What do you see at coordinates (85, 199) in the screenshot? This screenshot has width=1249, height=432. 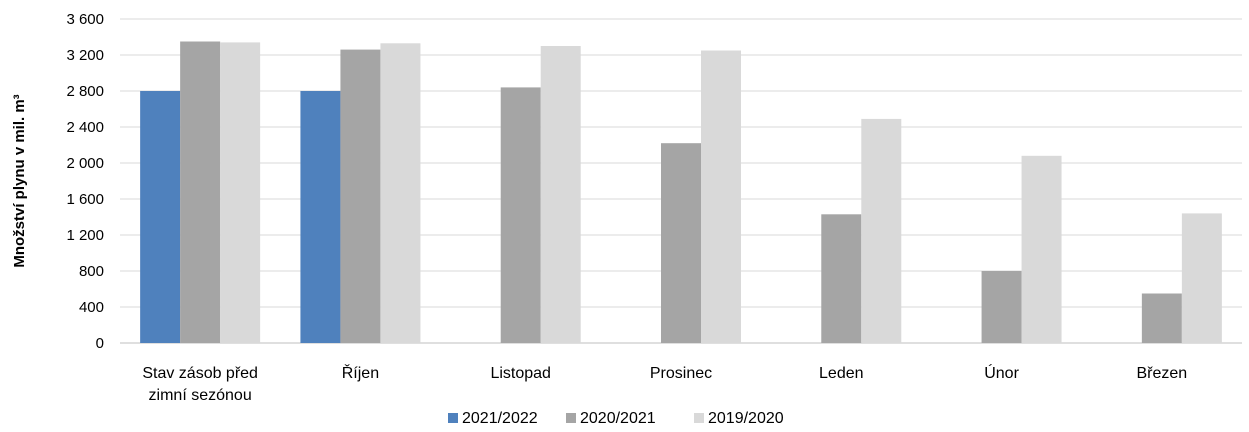 I see `y-tick-label: 1 600` at bounding box center [85, 199].